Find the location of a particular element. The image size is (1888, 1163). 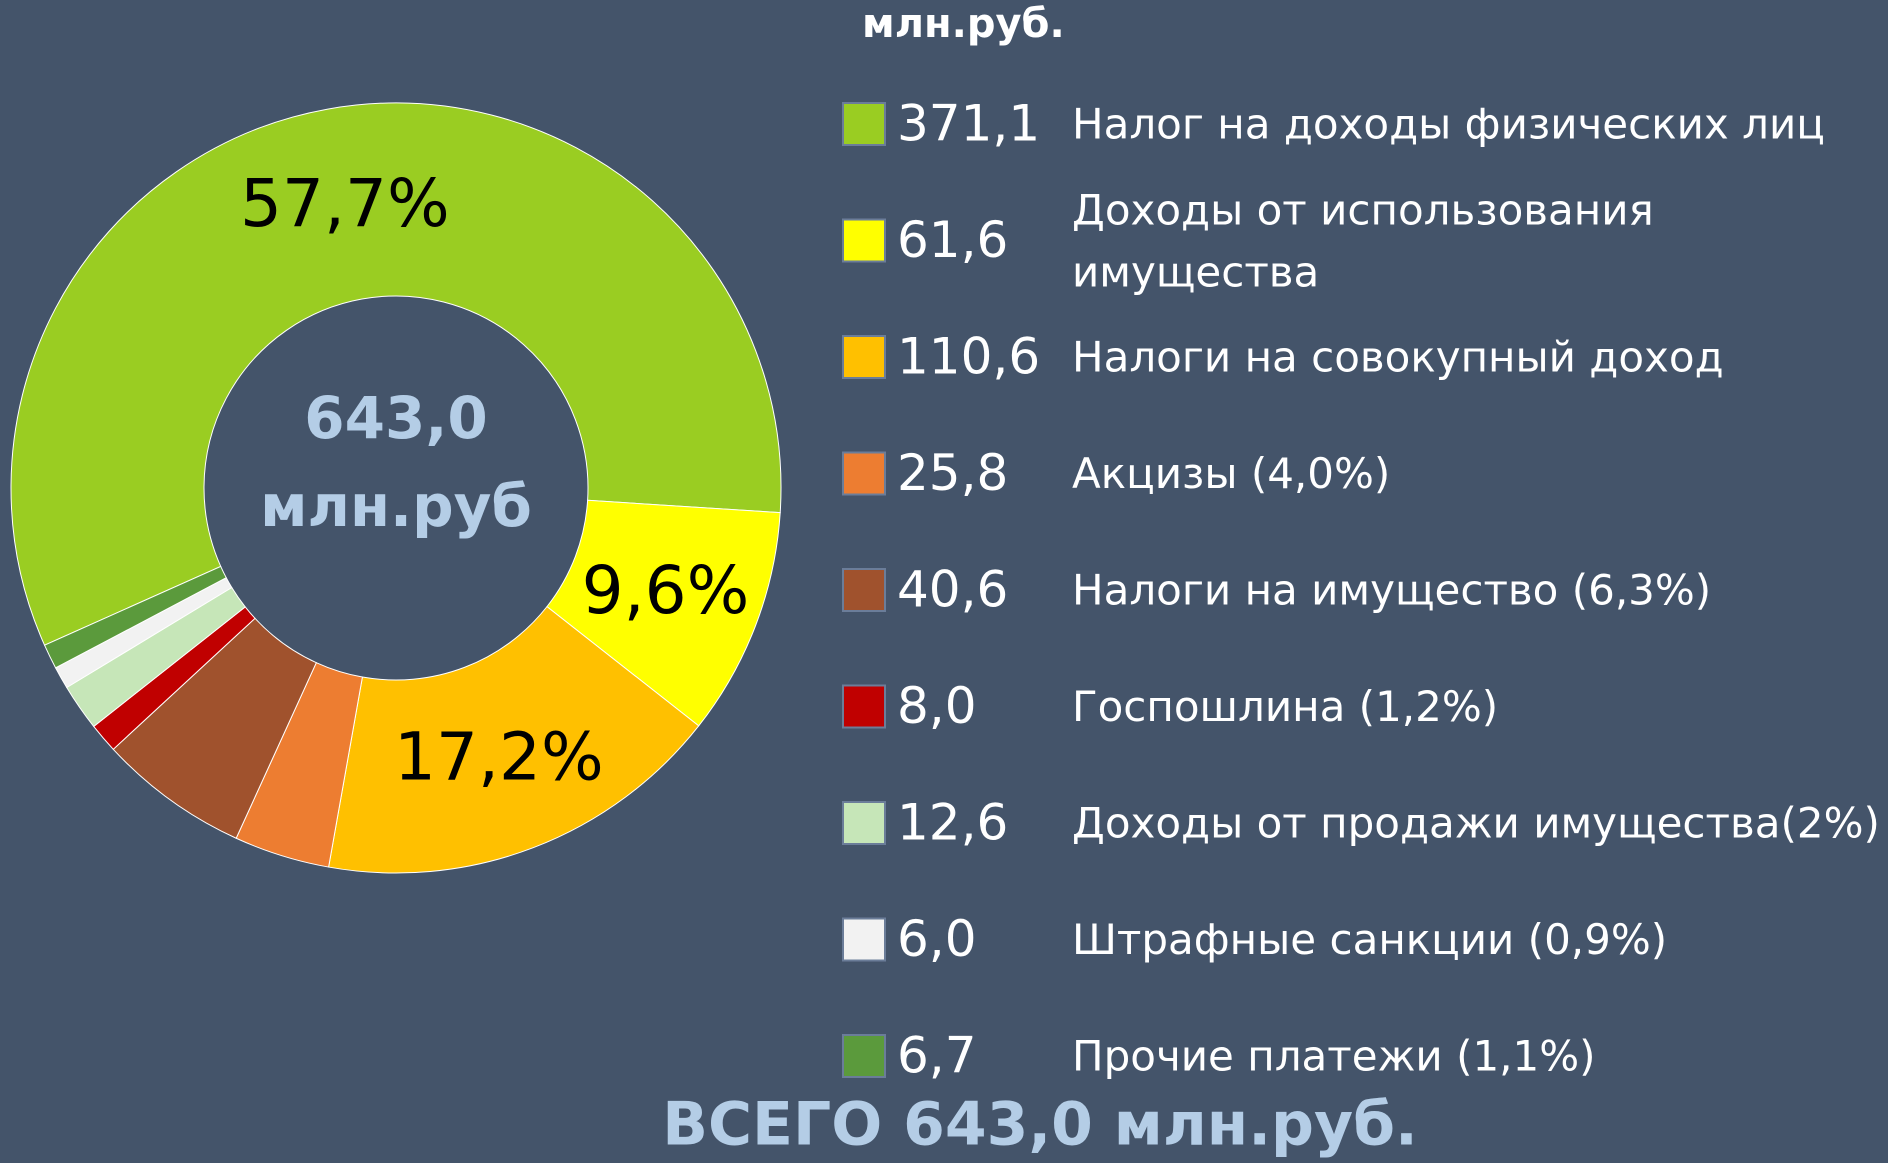

footer: ВСЕГО 643,0 млн.руб. is located at coordinates (1040, 1125).